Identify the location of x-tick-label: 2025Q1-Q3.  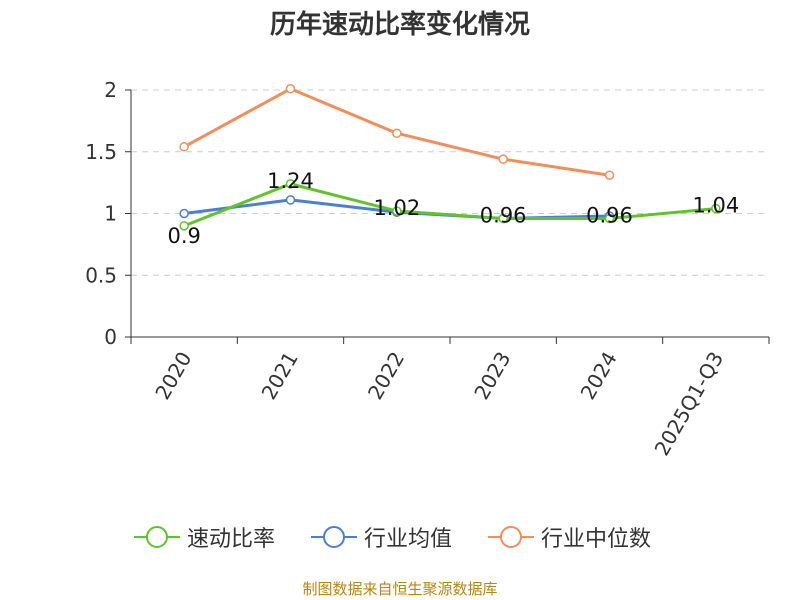
(688, 404).